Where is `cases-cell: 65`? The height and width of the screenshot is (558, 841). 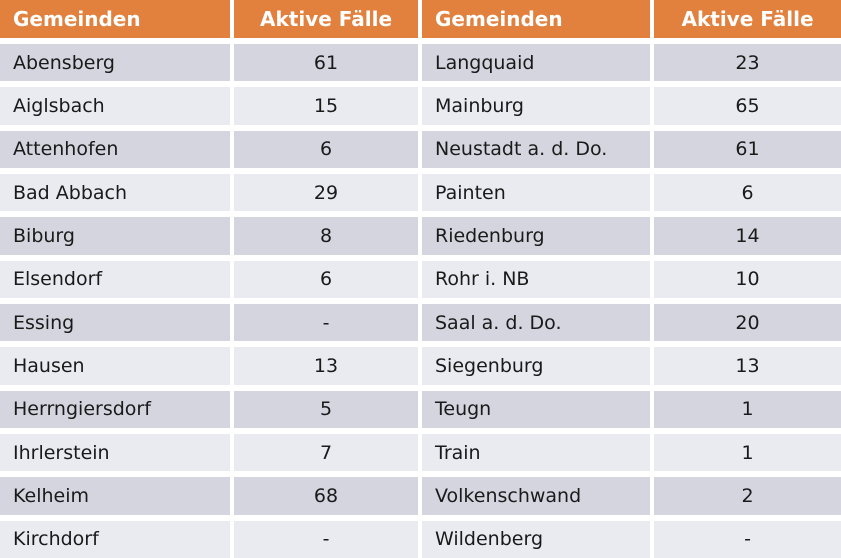 cases-cell: 65 is located at coordinates (747, 106).